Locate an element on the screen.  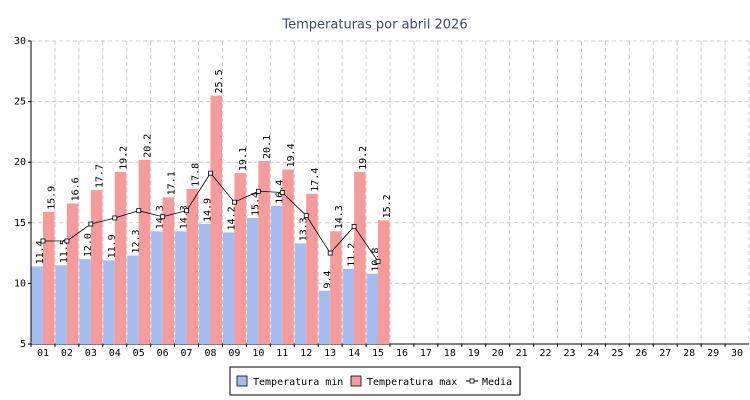
data-label: 25.5 is located at coordinates (219, 81).